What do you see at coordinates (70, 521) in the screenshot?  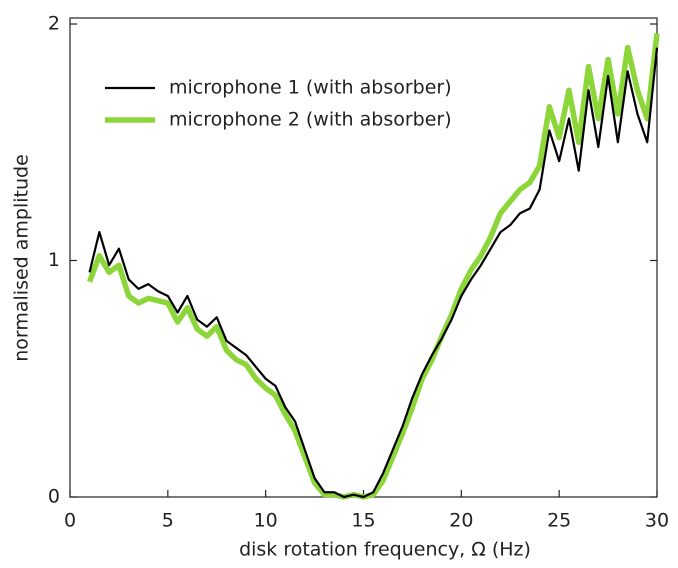 I see `x-tick-label: 0` at bounding box center [70, 521].